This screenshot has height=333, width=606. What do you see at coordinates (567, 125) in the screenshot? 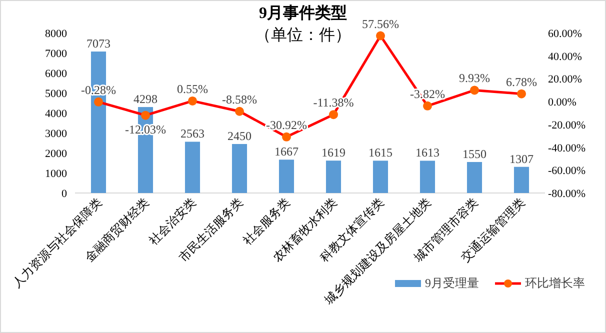
I see `y2-tick-label: -20.00%` at bounding box center [567, 125].